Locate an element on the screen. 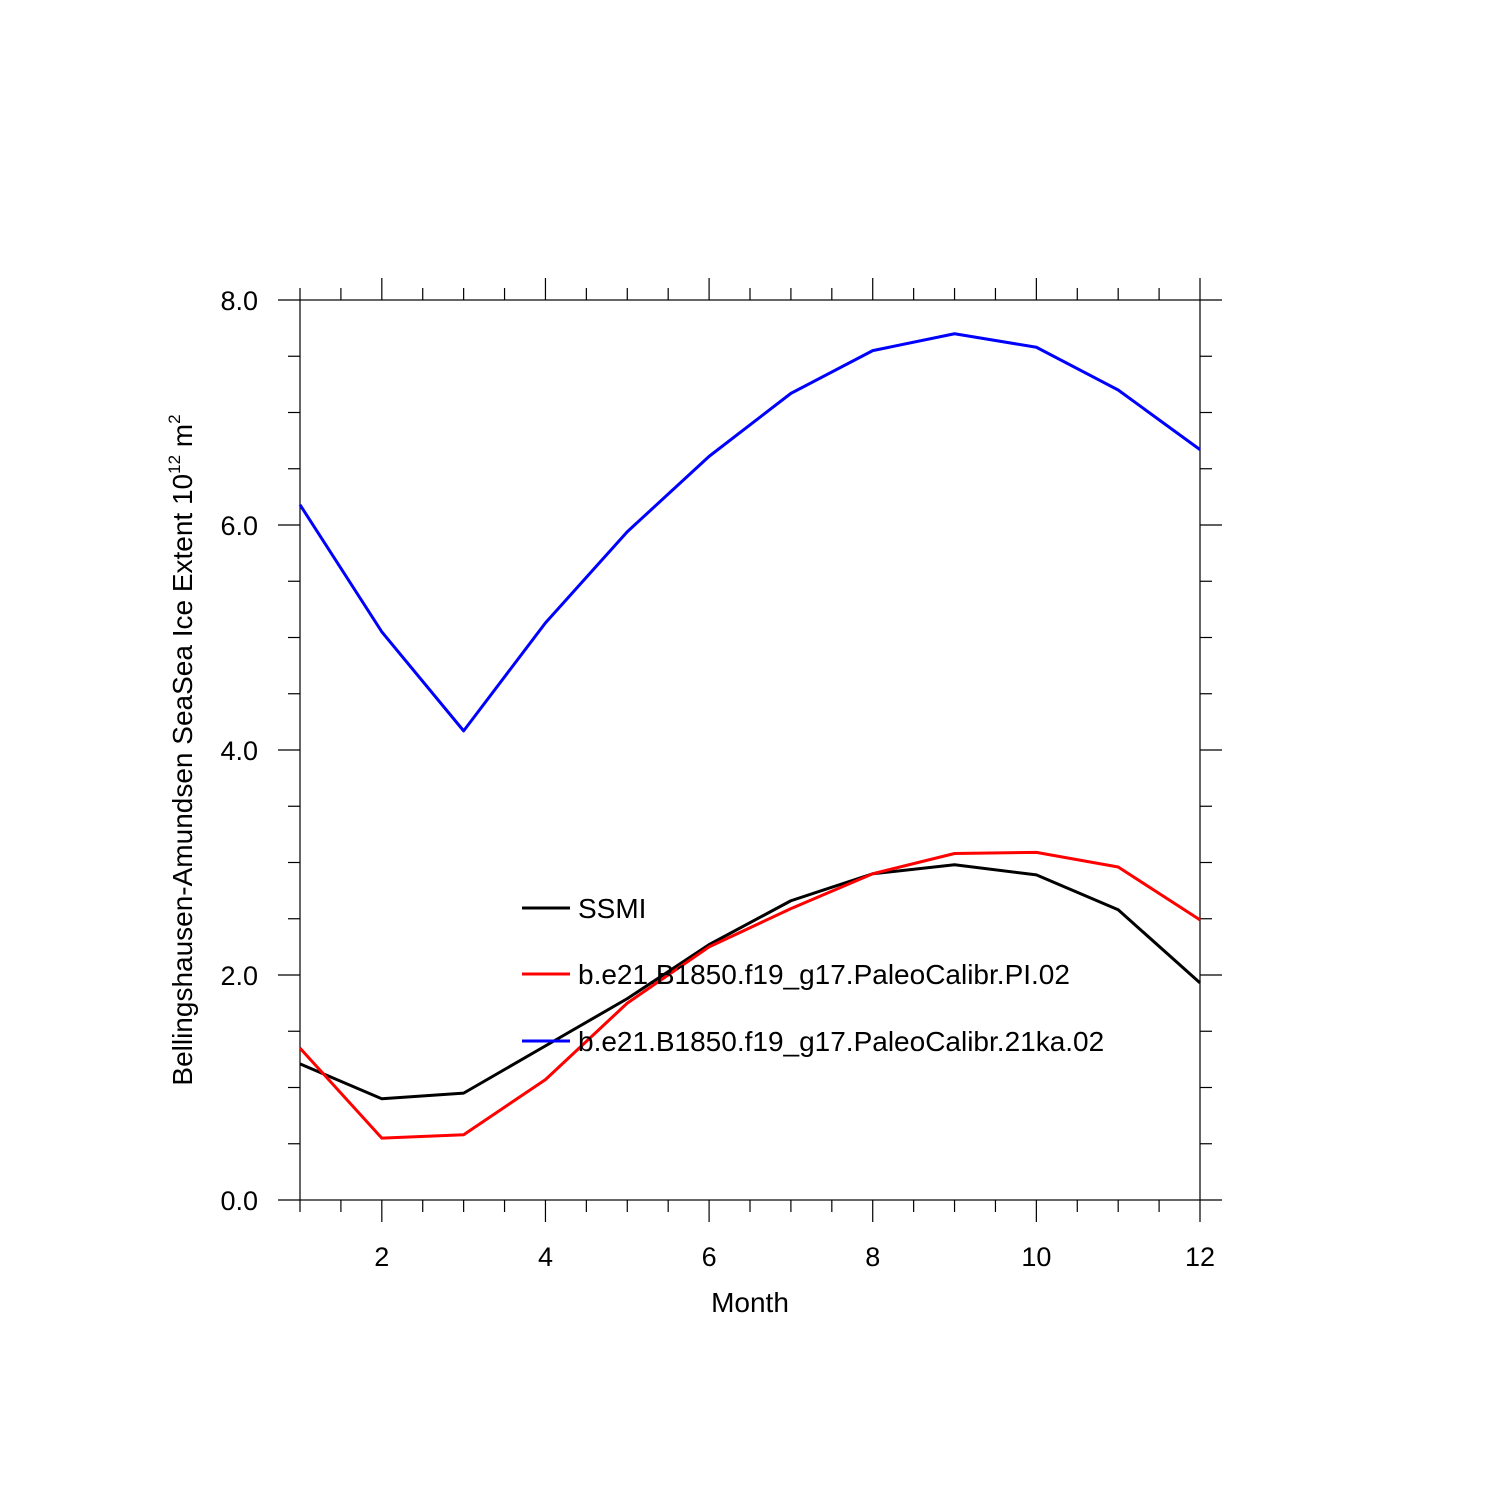 Image resolution: width=1500 pixels, height=1500 pixels. legend-label-3: b.e21.B1850.f19_g17.PaleoCalibr.21ka.02 is located at coordinates (841, 1041).